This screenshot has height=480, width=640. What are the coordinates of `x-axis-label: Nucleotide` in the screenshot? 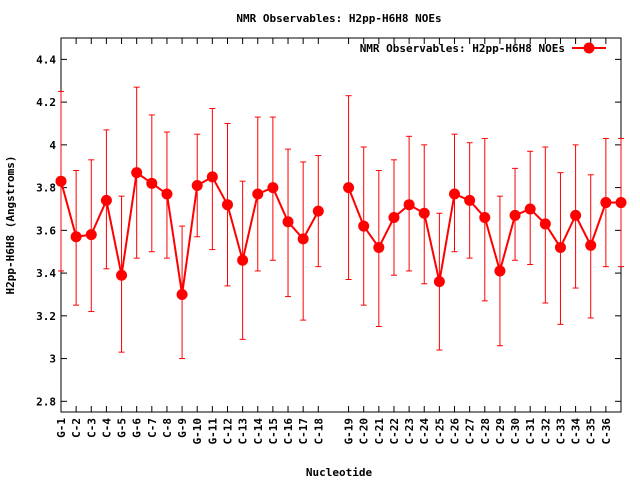 It's located at (339, 472).